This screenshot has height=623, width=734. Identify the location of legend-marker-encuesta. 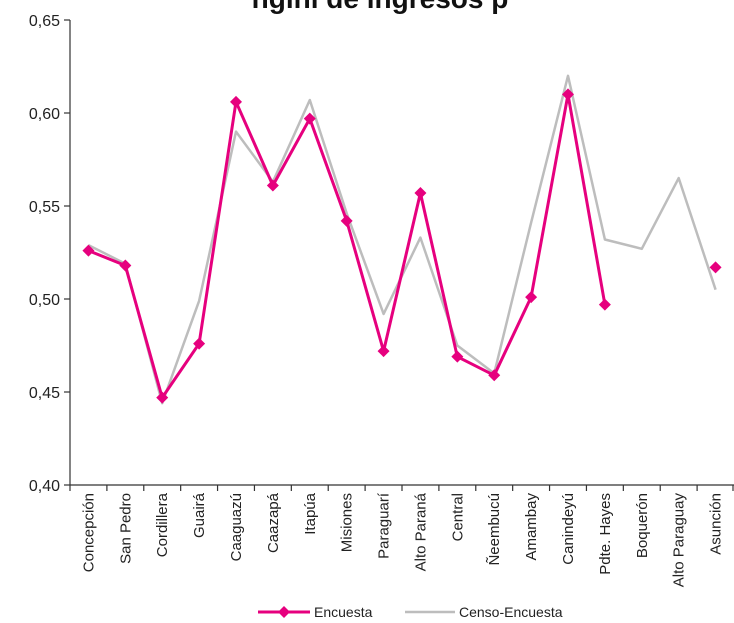
(284, 612).